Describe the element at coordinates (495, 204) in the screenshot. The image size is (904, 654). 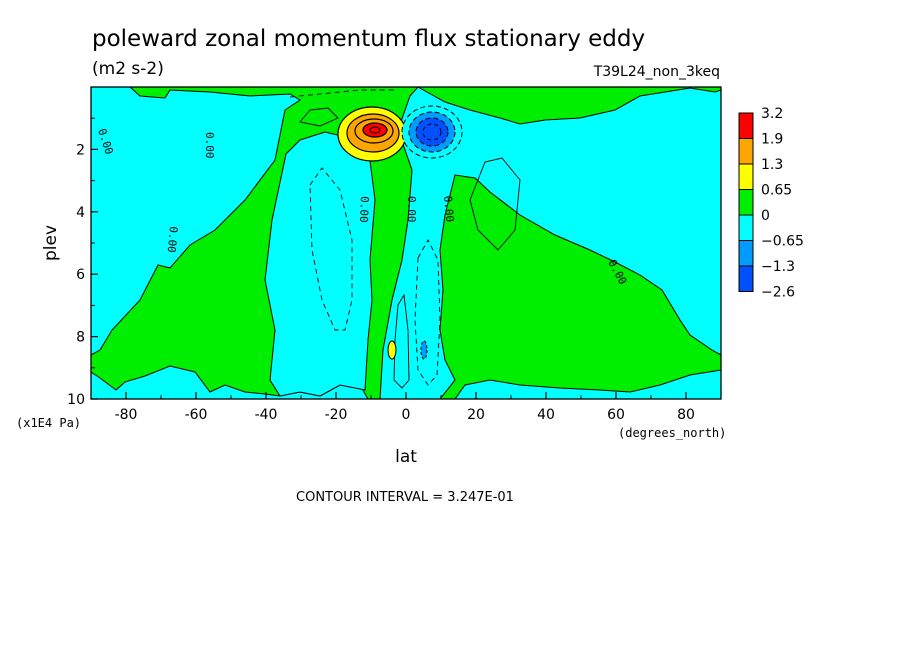
I see `positive-contour-east` at that location.